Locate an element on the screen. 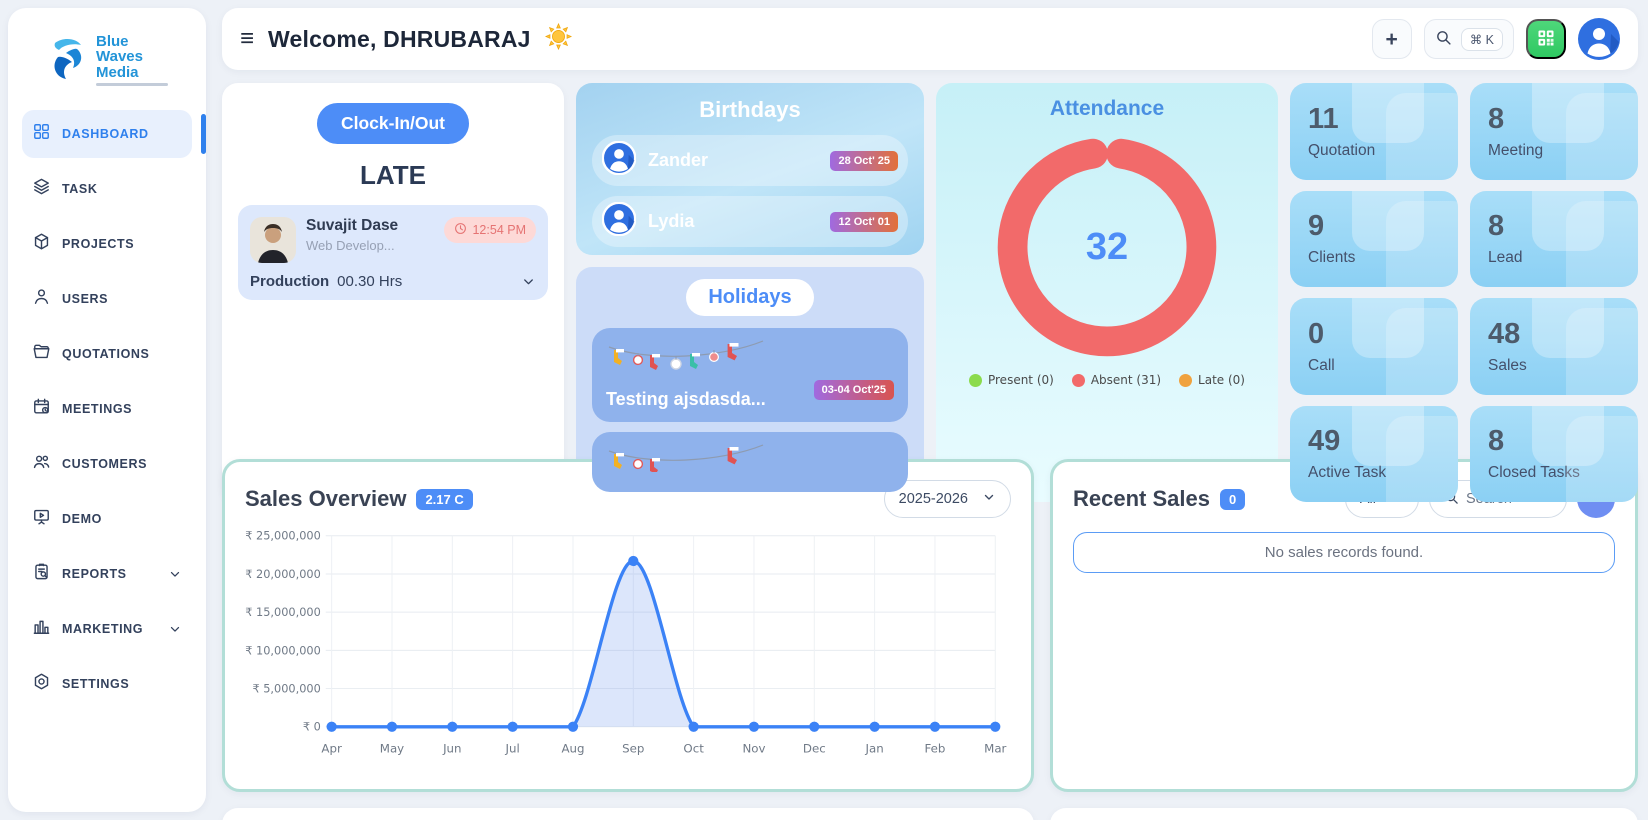 The height and width of the screenshot is (820, 1648). top-header: ≡ Welcome, DHRUBARAJ + ⌘ K is located at coordinates (930, 39).